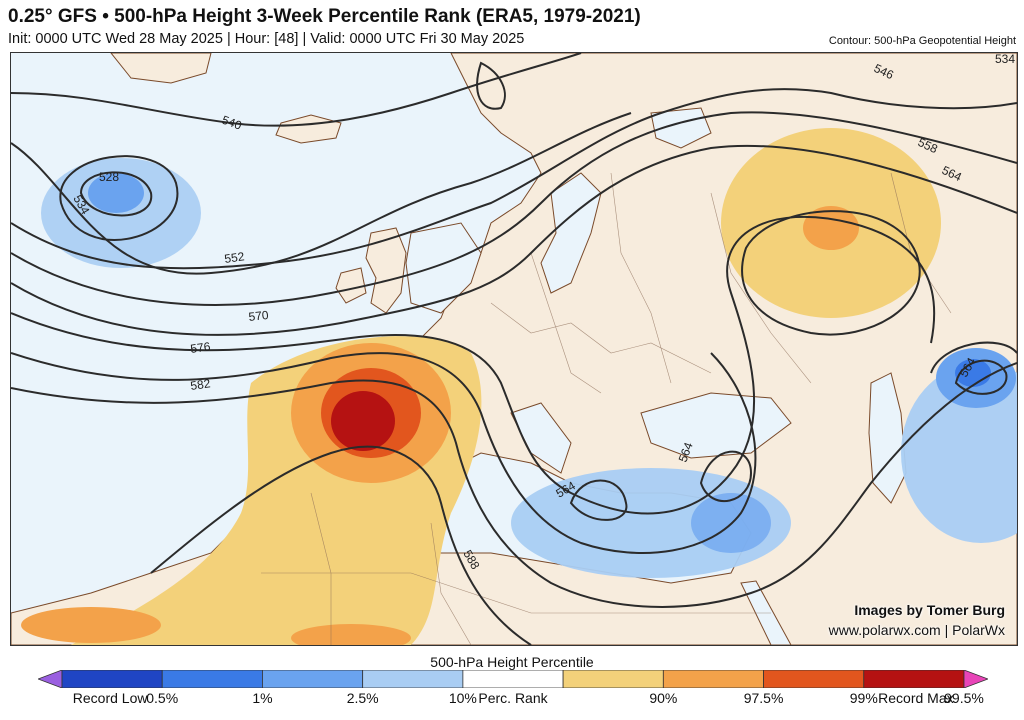  What do you see at coordinates (959, 453) in the screenshot?
I see `anomaly-10pct-caspian` at bounding box center [959, 453].